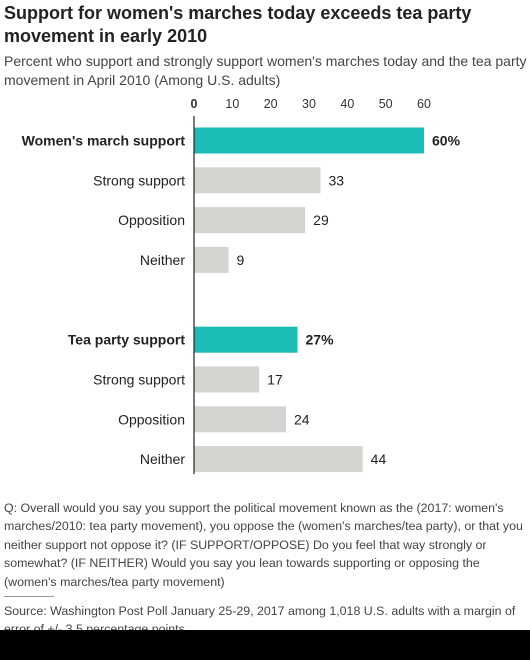 Image resolution: width=530 pixels, height=660 pixels. What do you see at coordinates (379, 459) in the screenshot?
I see `data-label: 44` at bounding box center [379, 459].